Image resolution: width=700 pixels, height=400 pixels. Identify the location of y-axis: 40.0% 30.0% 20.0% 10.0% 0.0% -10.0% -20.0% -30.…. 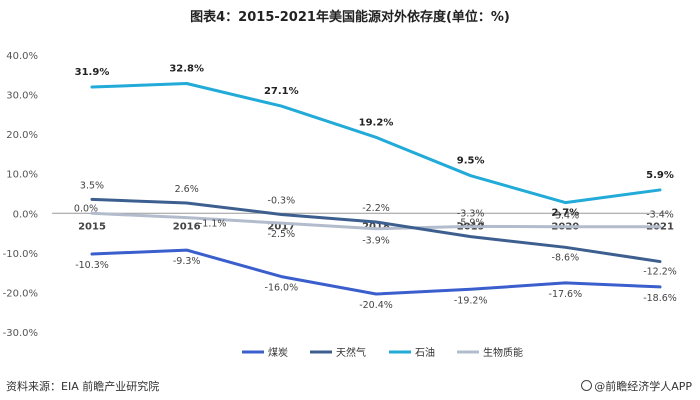
(20, 195).